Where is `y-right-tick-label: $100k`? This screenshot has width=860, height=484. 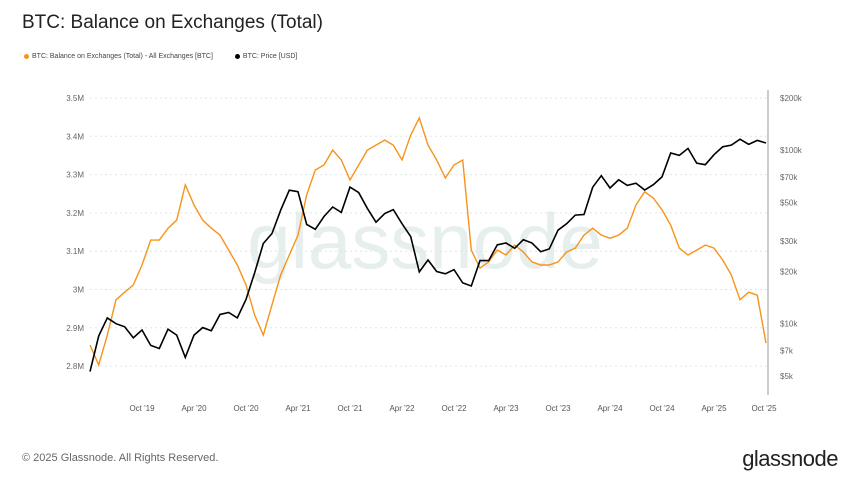
y-right-tick-label: $100k is located at coordinates (791, 150).